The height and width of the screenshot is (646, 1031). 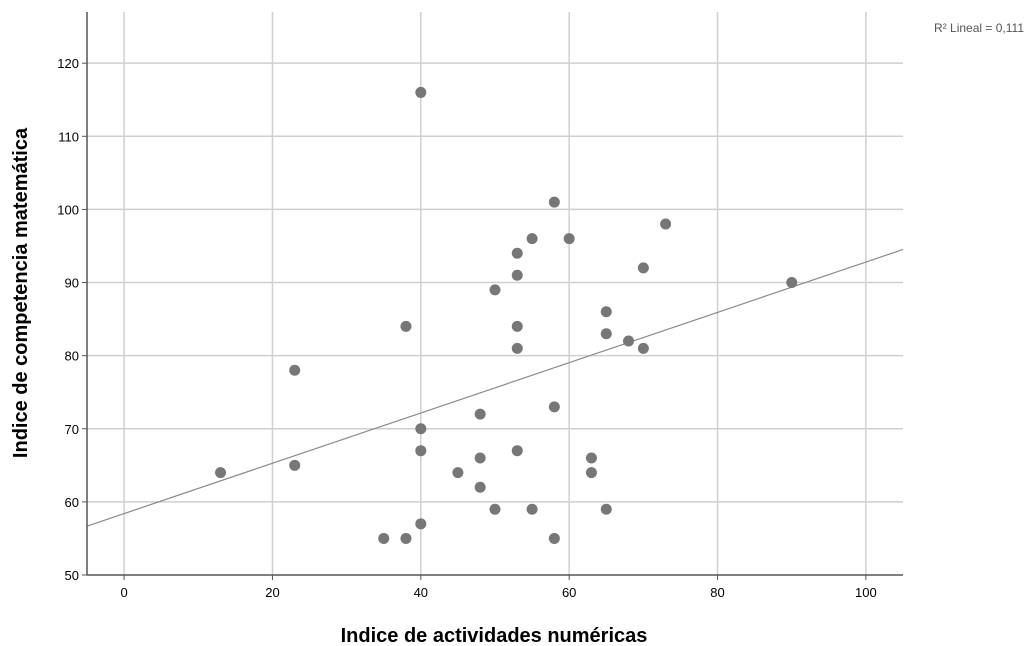 I want to click on x-tick-label: 60, so click(x=569, y=592).